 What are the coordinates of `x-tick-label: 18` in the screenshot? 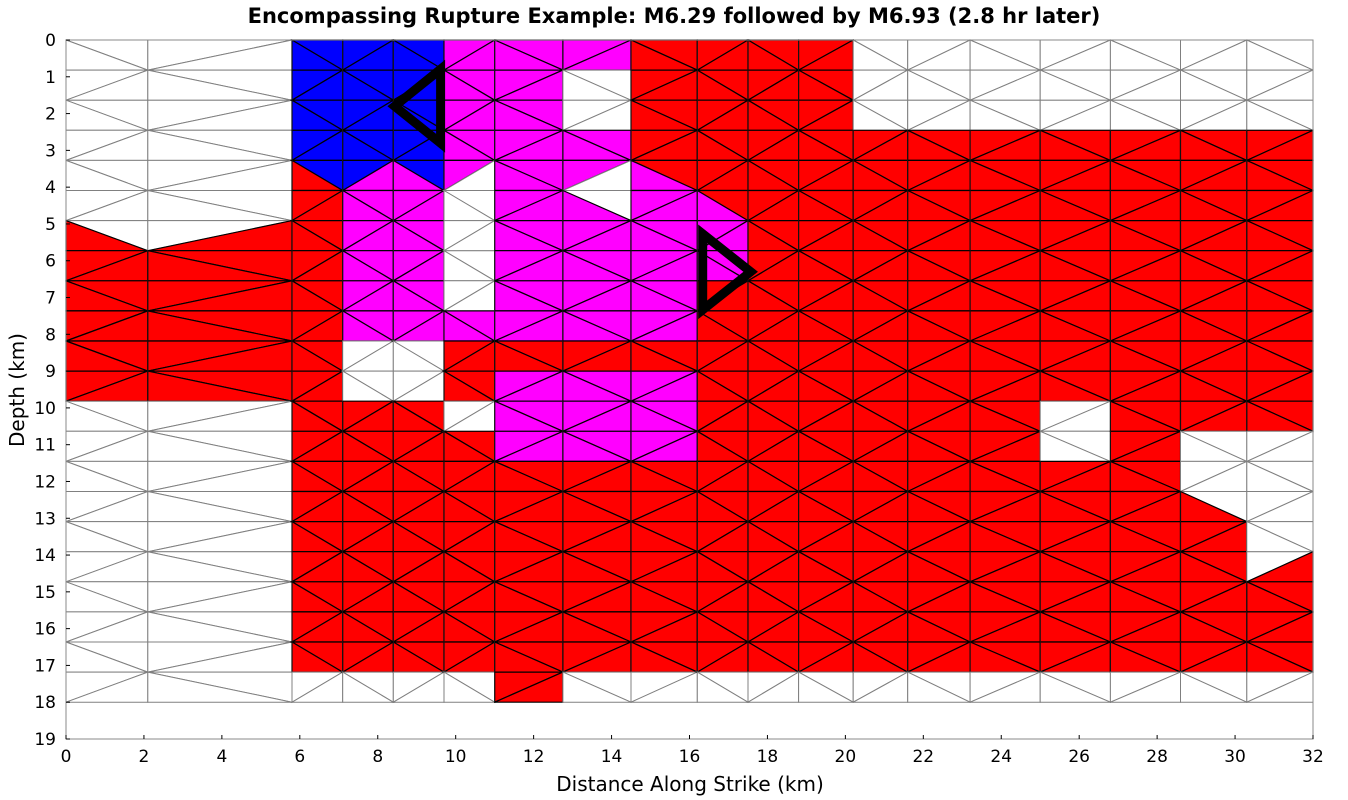 It's located at (768, 757).